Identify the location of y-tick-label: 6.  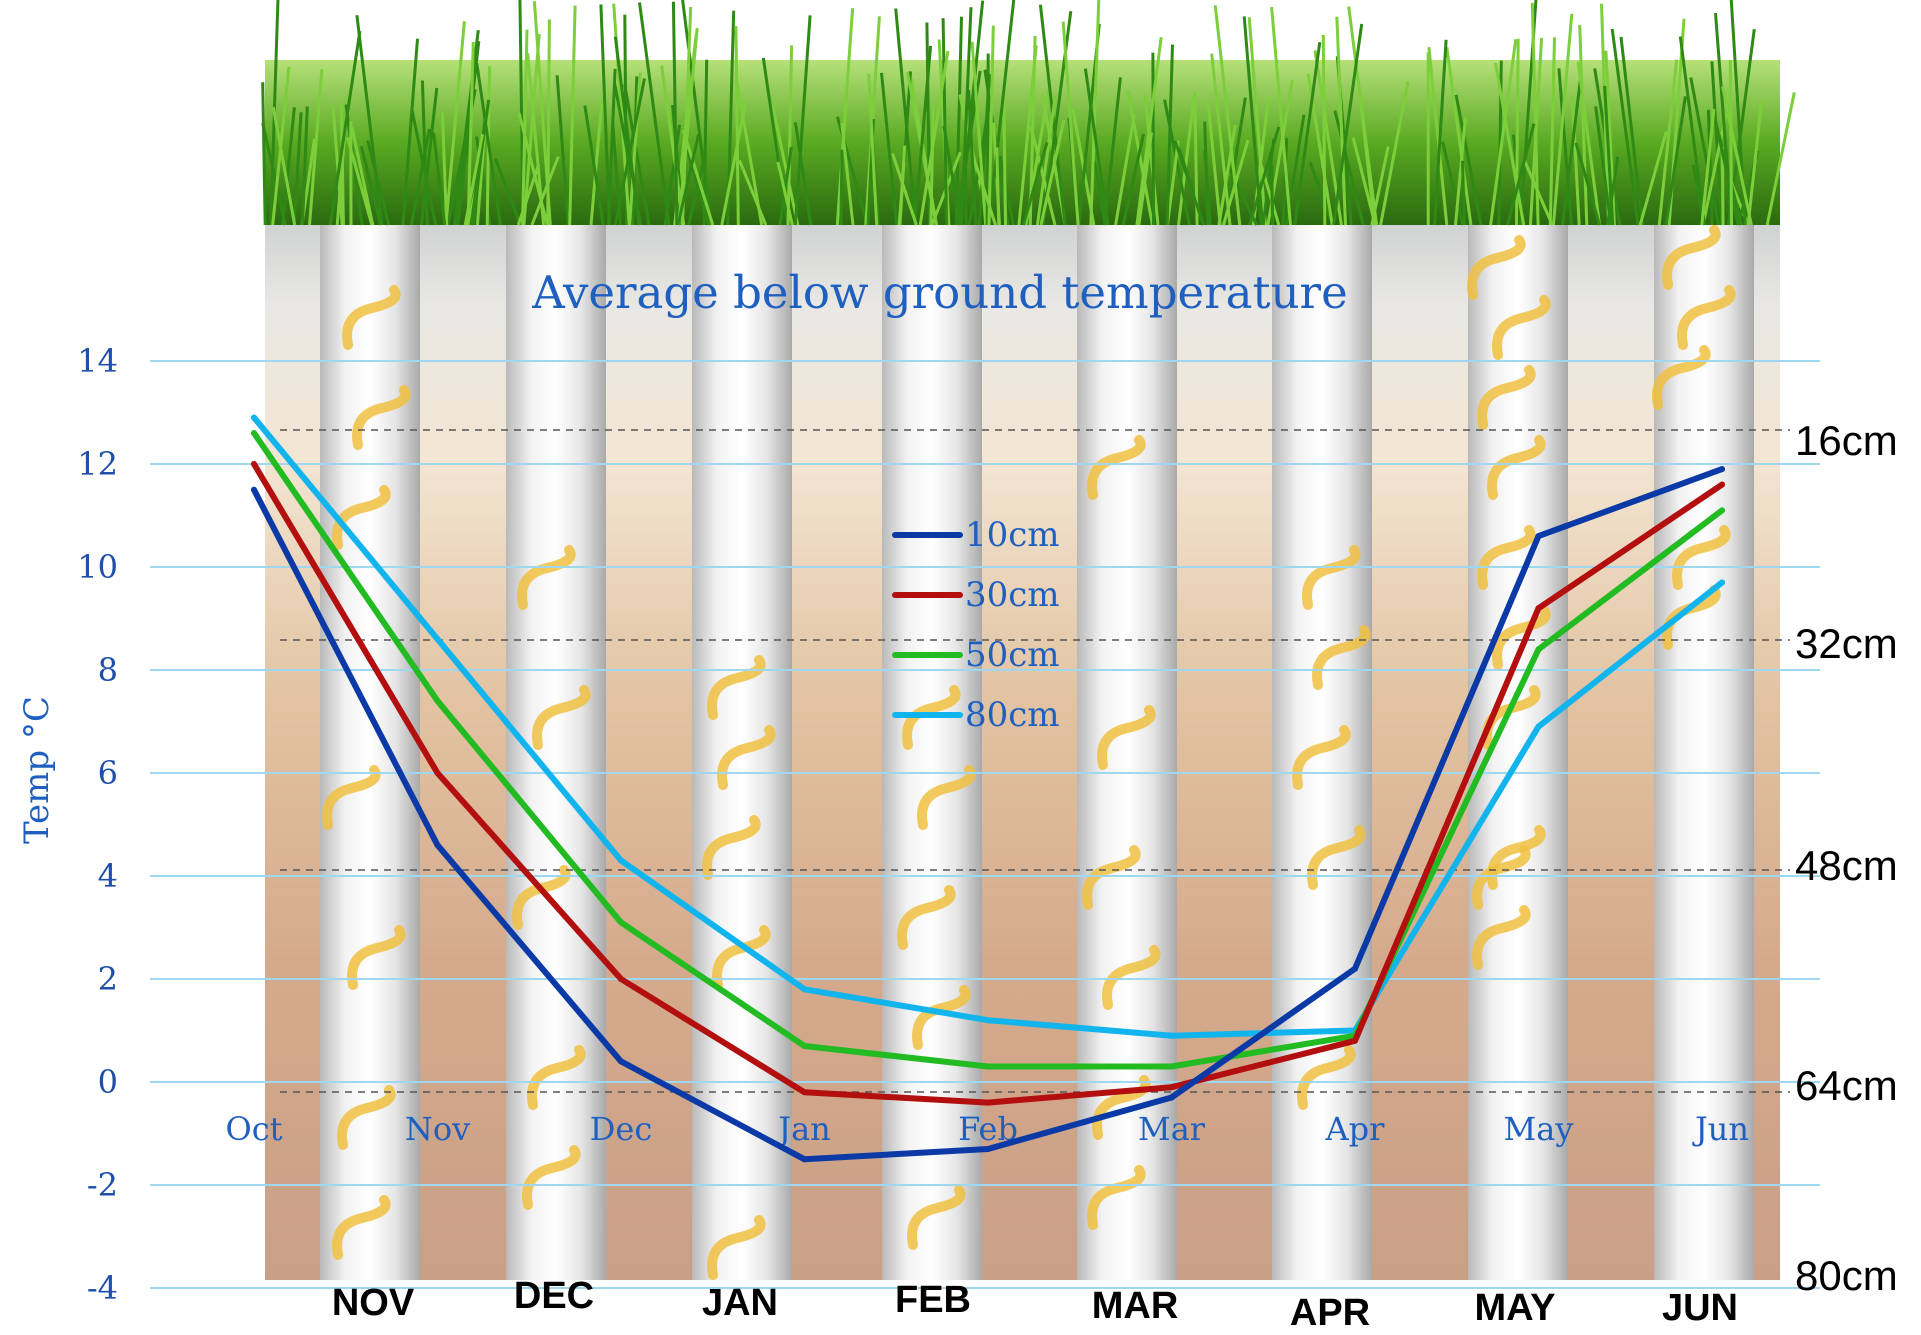
(108, 773).